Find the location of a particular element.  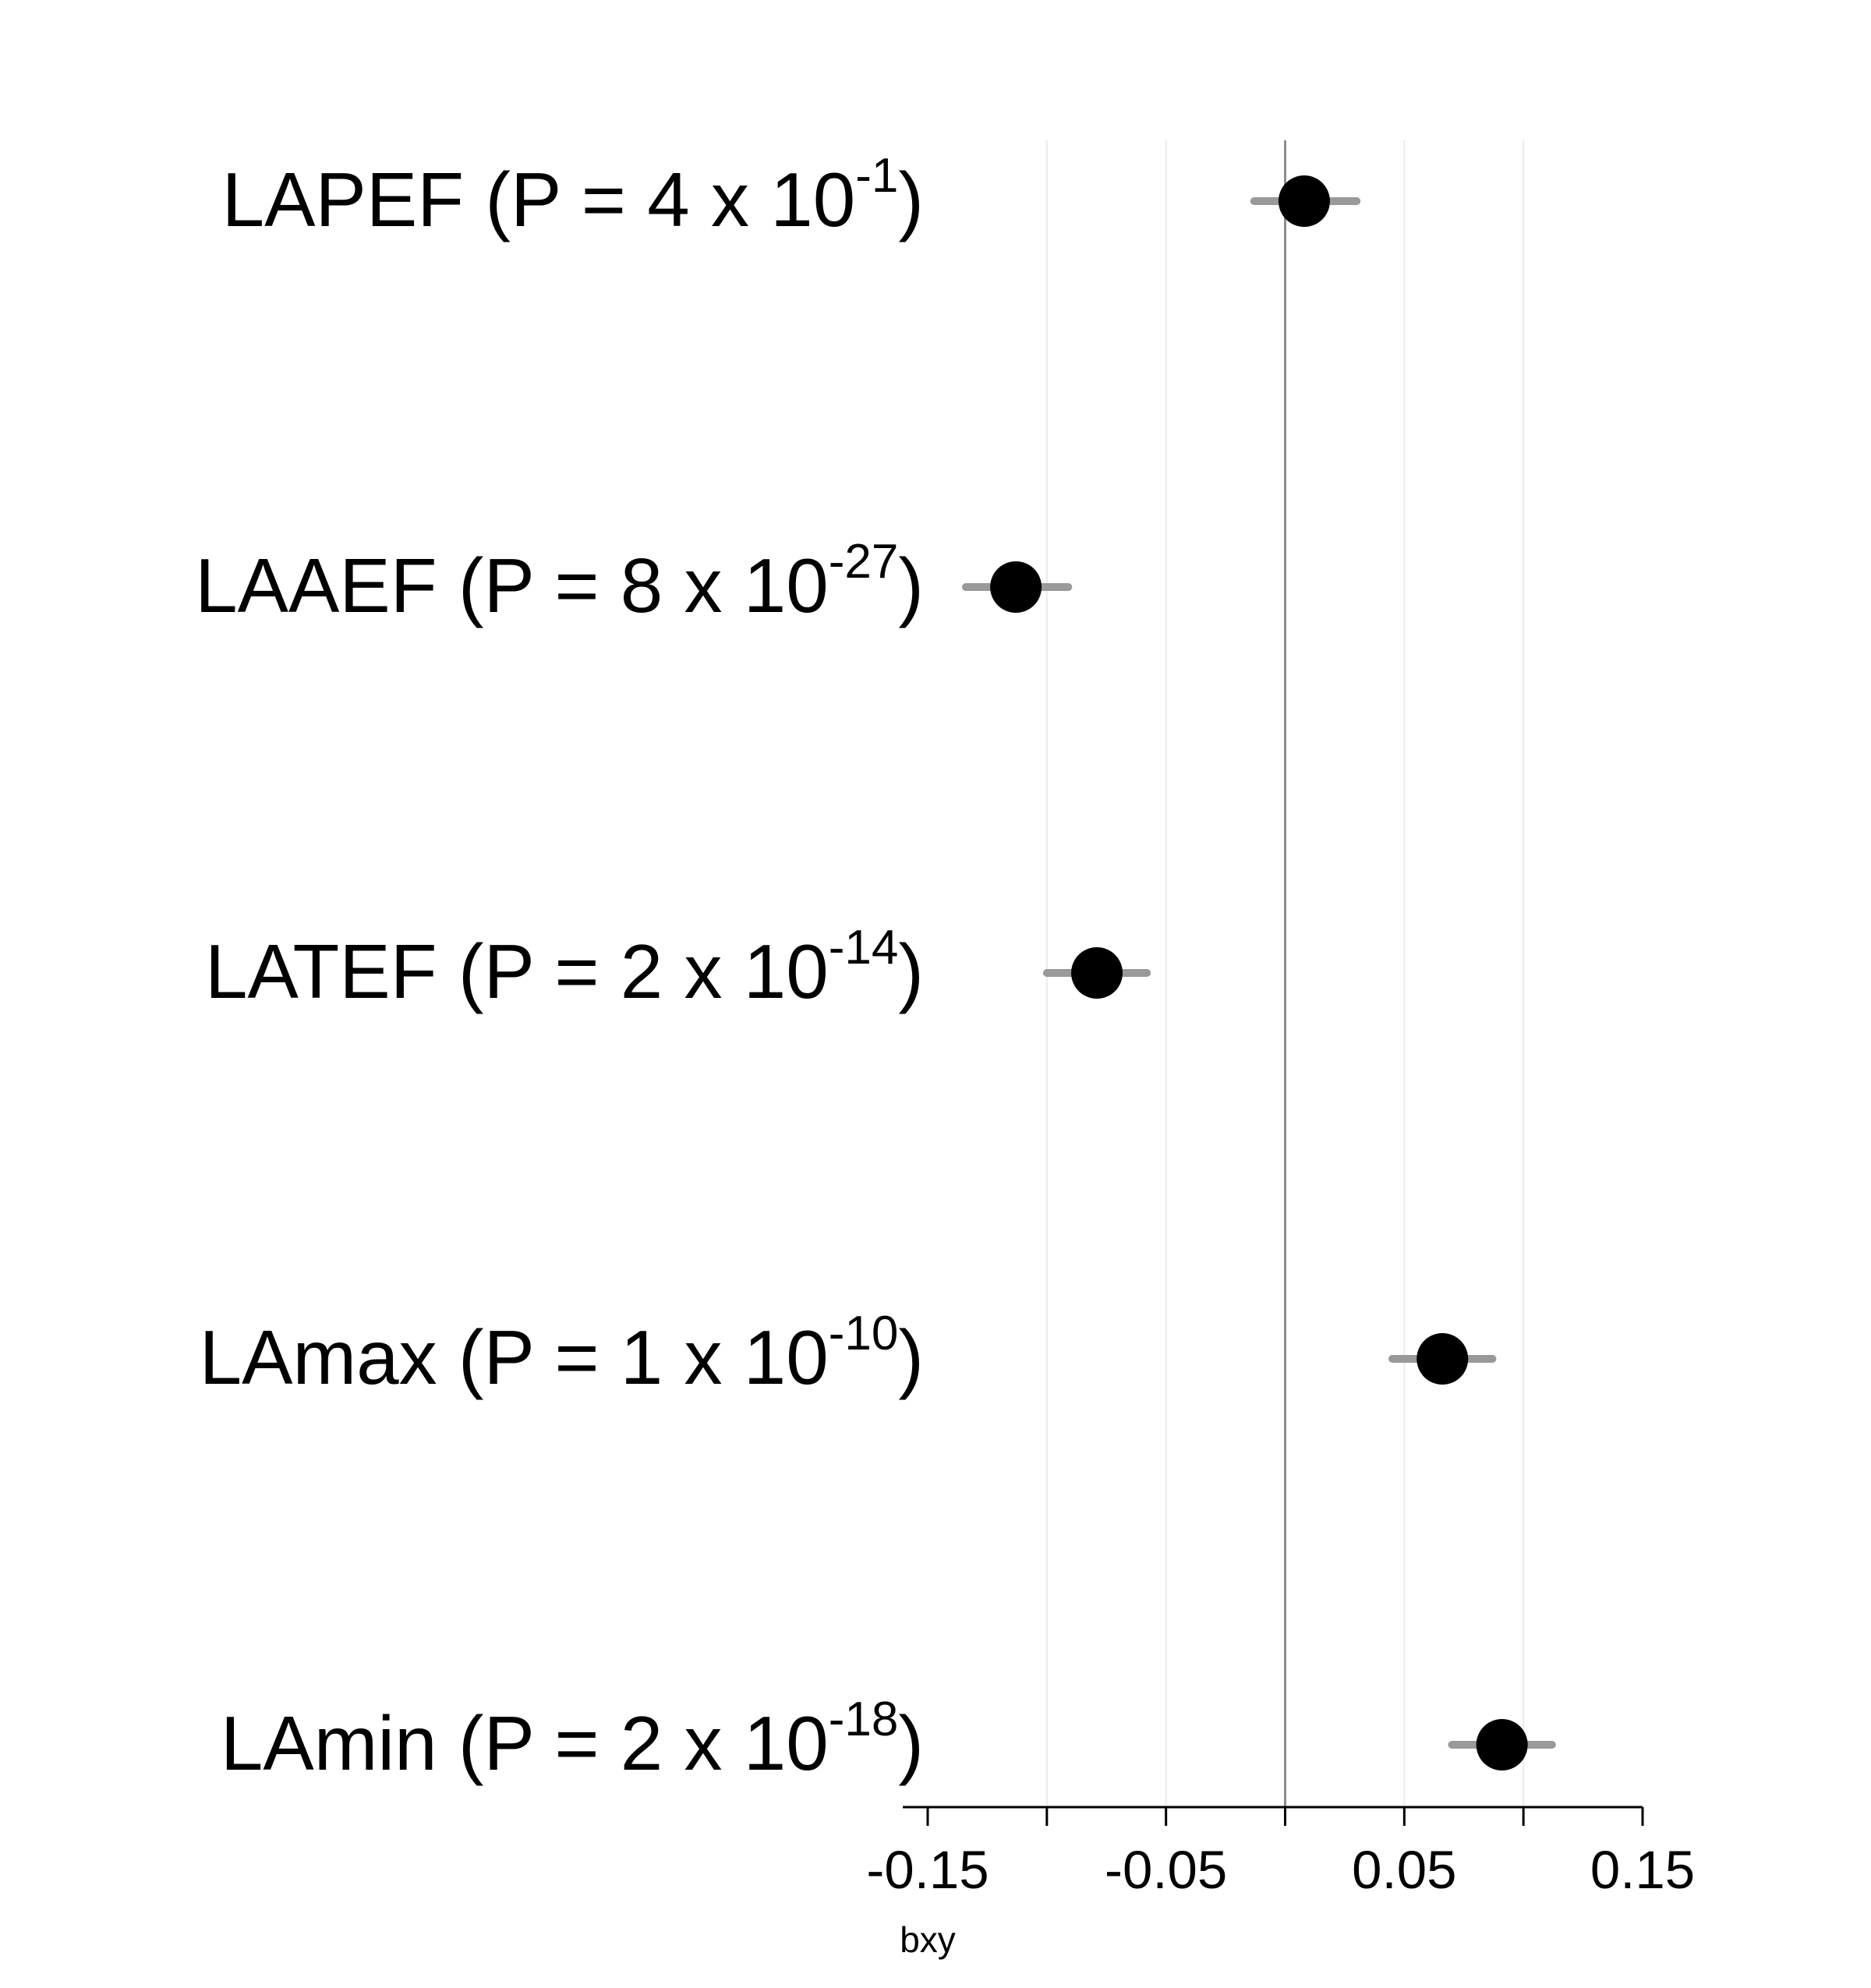

row-label-main: LAAEF (P = 8 x 10 is located at coordinates (512, 585).